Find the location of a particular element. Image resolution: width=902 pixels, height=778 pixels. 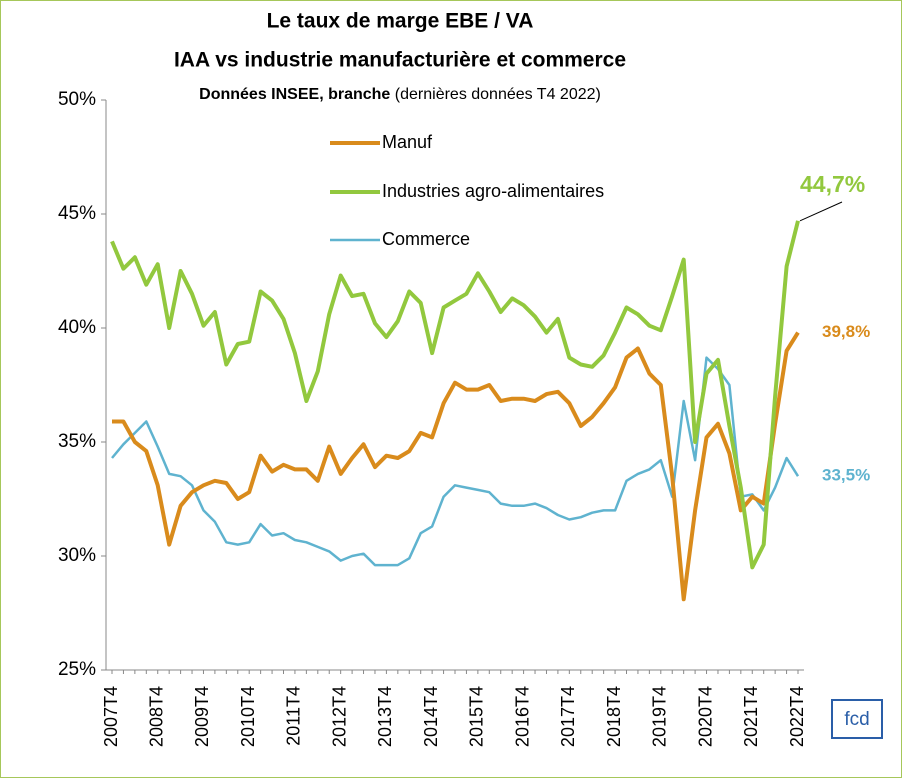

x-tick-label: 2021T4 is located at coordinates (751, 716).